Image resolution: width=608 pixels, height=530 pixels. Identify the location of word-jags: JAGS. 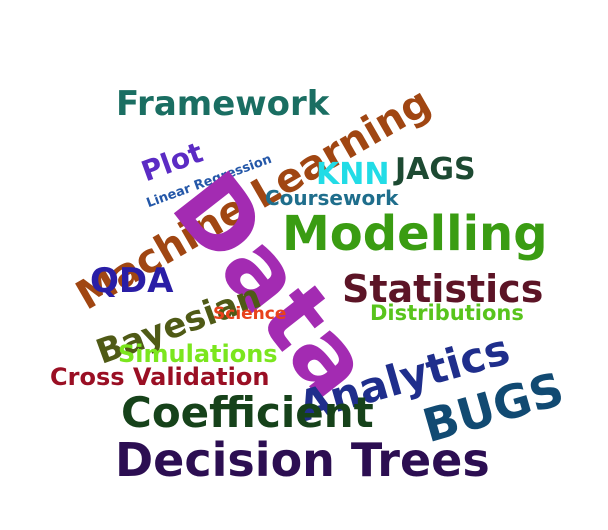
(435, 169).